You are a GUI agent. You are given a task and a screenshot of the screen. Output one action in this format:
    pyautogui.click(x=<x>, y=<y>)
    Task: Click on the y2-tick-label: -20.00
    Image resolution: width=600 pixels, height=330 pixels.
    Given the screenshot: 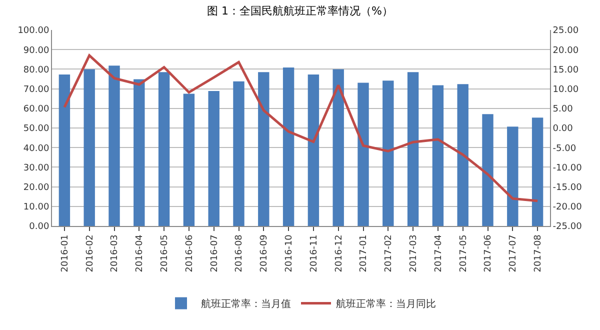 What is the action you would take?
    pyautogui.click(x=567, y=207)
    